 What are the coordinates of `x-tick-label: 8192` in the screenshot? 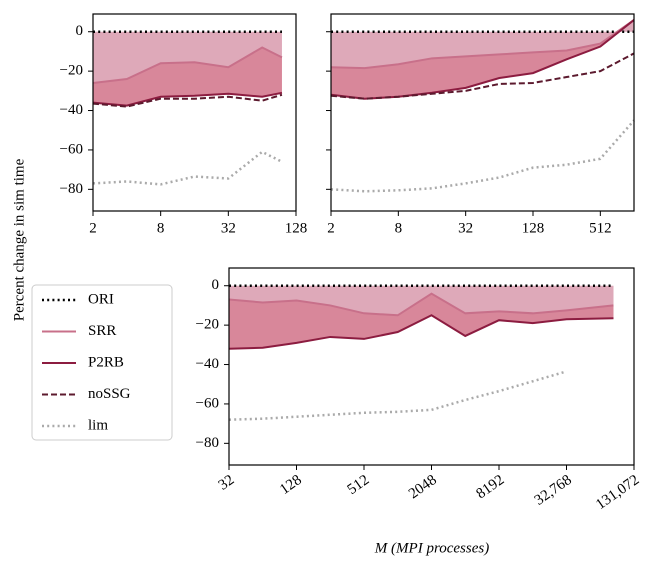 It's located at (491, 487).